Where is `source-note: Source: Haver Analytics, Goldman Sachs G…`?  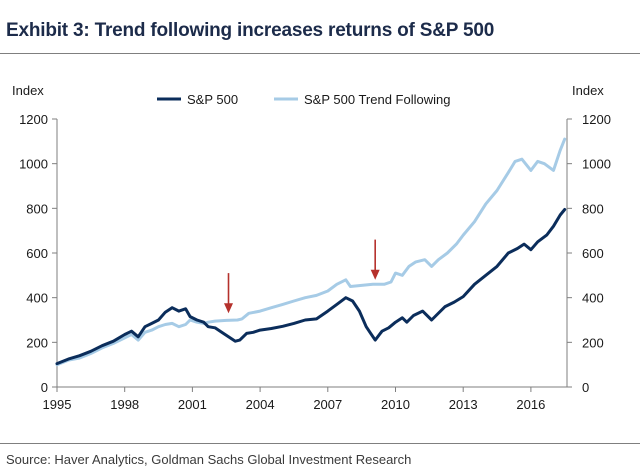 source-note: Source: Haver Analytics, Goldman Sachs G… is located at coordinates (209, 459).